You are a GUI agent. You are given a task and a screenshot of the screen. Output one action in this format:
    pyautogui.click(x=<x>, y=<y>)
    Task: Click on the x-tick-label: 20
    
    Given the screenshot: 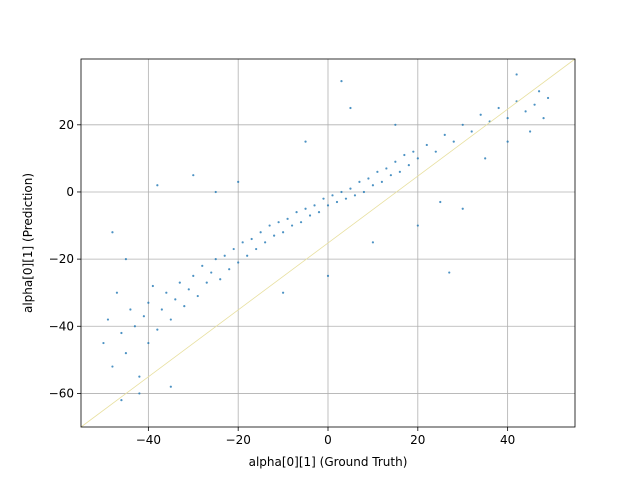 What is the action you would take?
    pyautogui.click(x=417, y=440)
    